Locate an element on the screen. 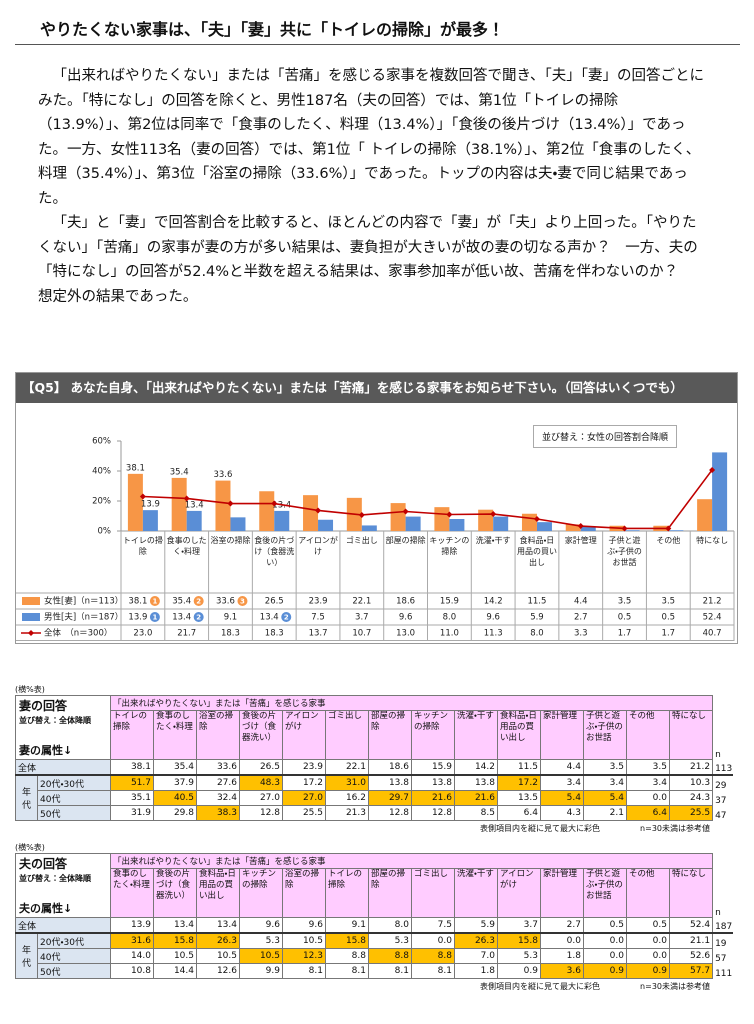  attribute-label: 妻の属性↓ is located at coordinates (46, 750).